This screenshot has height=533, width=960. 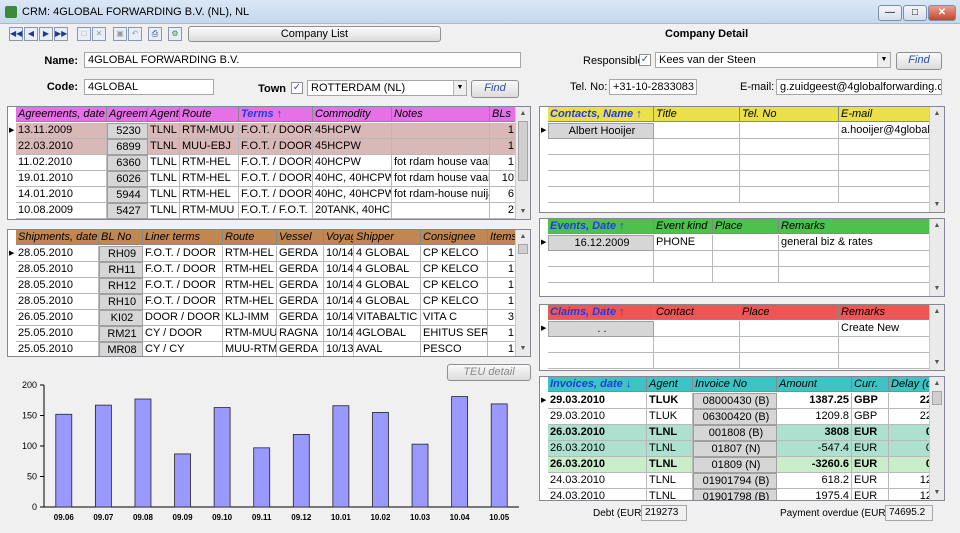 I want to click on next-record-icon: ▶, so click(x=46, y=34).